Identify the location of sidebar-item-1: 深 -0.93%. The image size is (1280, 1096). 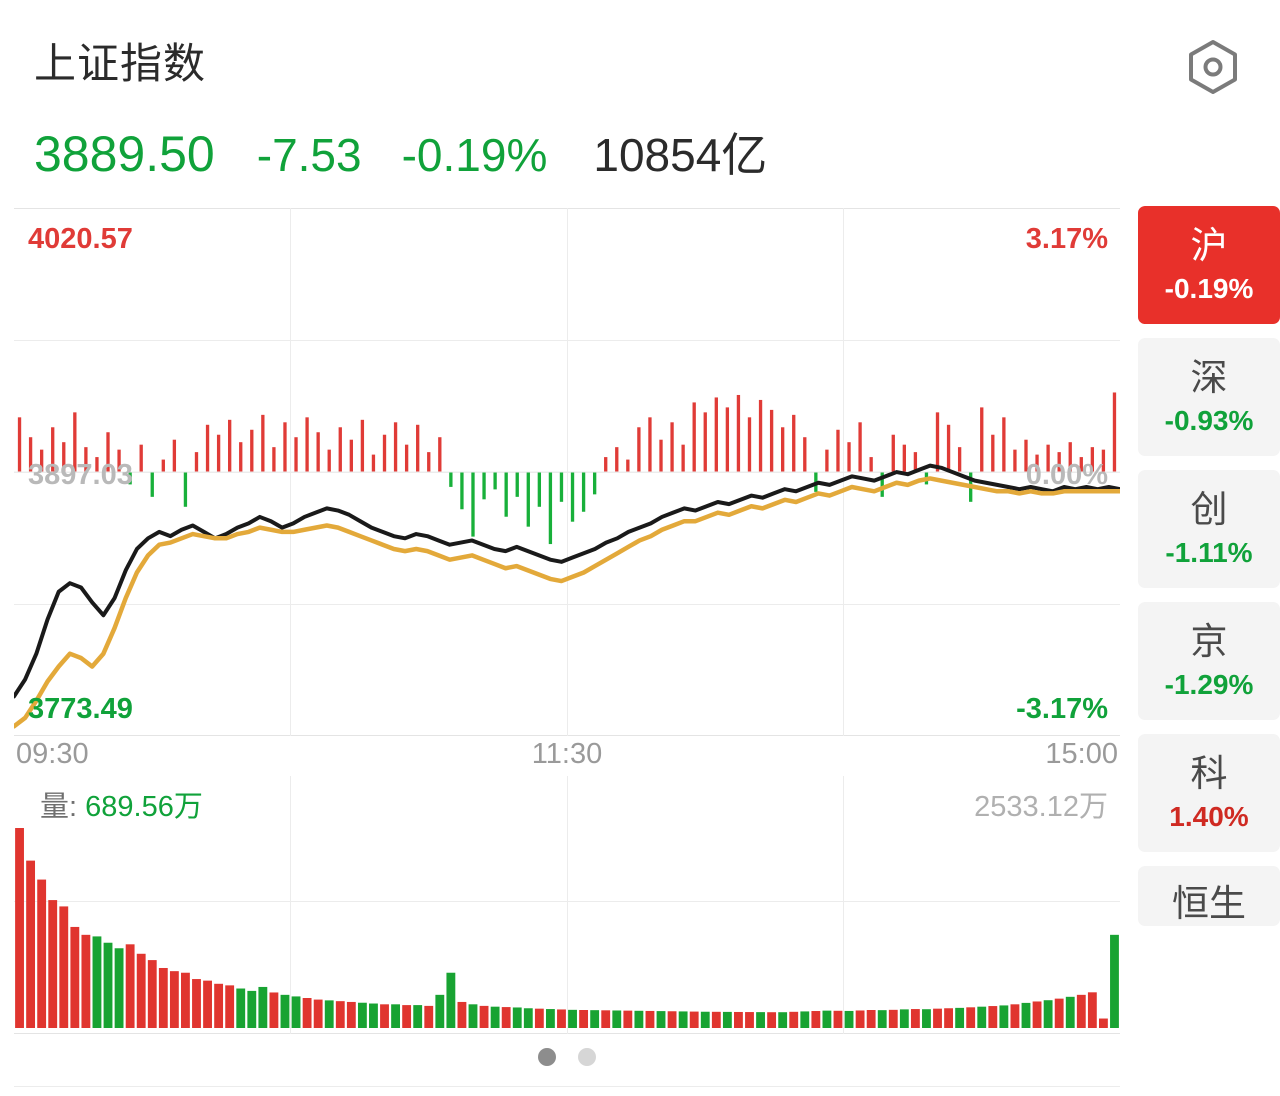
(1209, 397).